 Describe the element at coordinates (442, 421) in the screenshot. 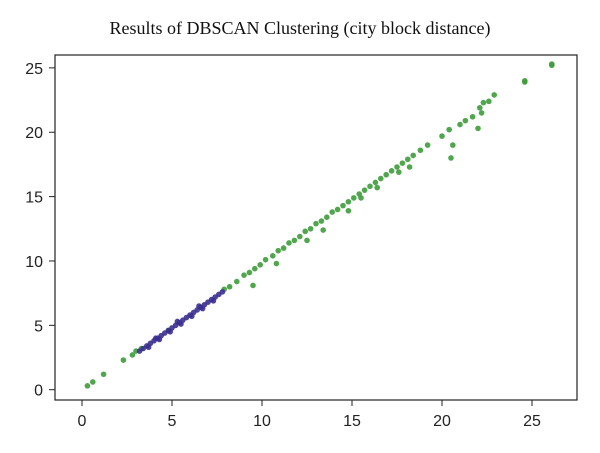

I see `x-tick-label: 20` at that location.